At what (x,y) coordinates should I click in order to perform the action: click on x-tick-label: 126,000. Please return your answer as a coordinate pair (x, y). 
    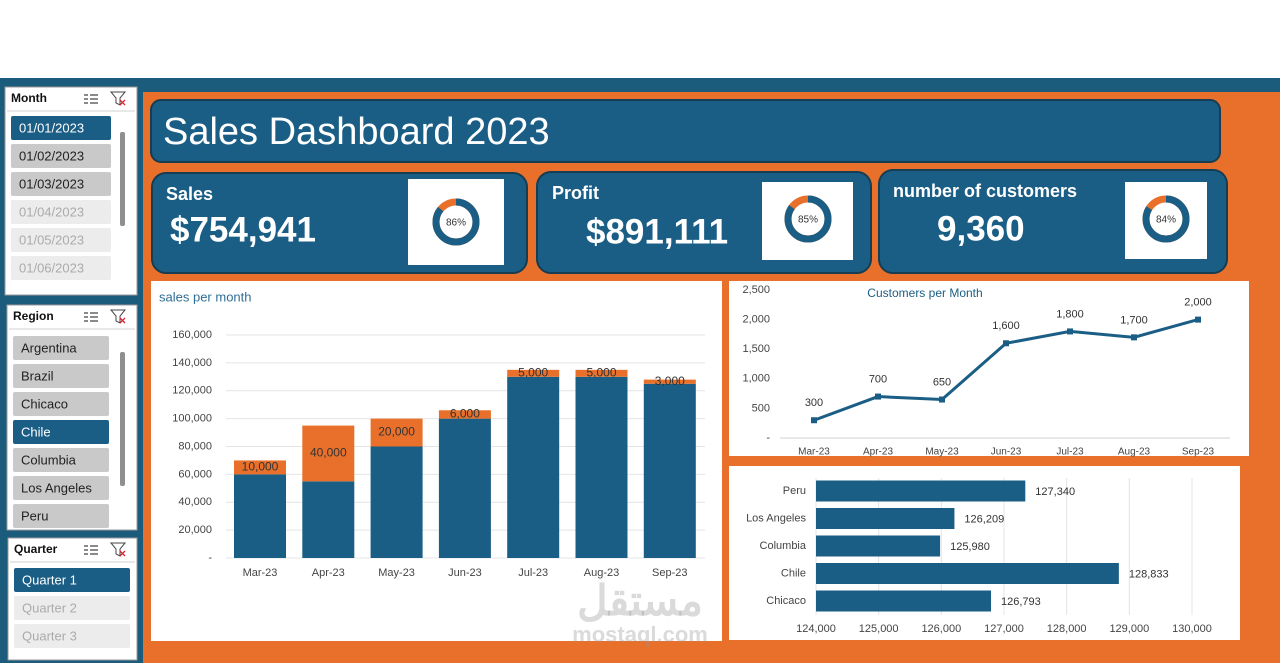
    Looking at the image, I should click on (941, 629).